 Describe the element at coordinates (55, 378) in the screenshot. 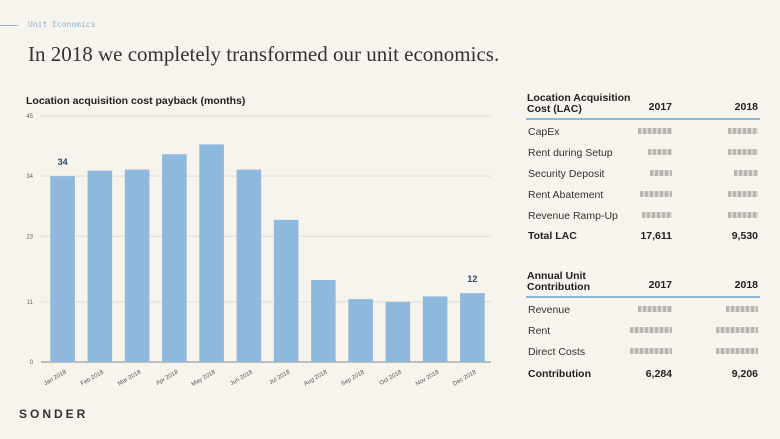

I see `x-tick-label: Jan 2018` at that location.